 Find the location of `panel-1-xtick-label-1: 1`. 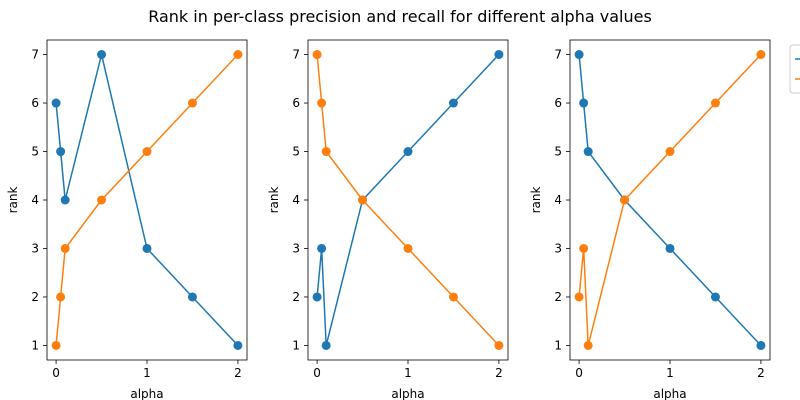

panel-1-xtick-label-1: 1 is located at coordinates (147, 373).